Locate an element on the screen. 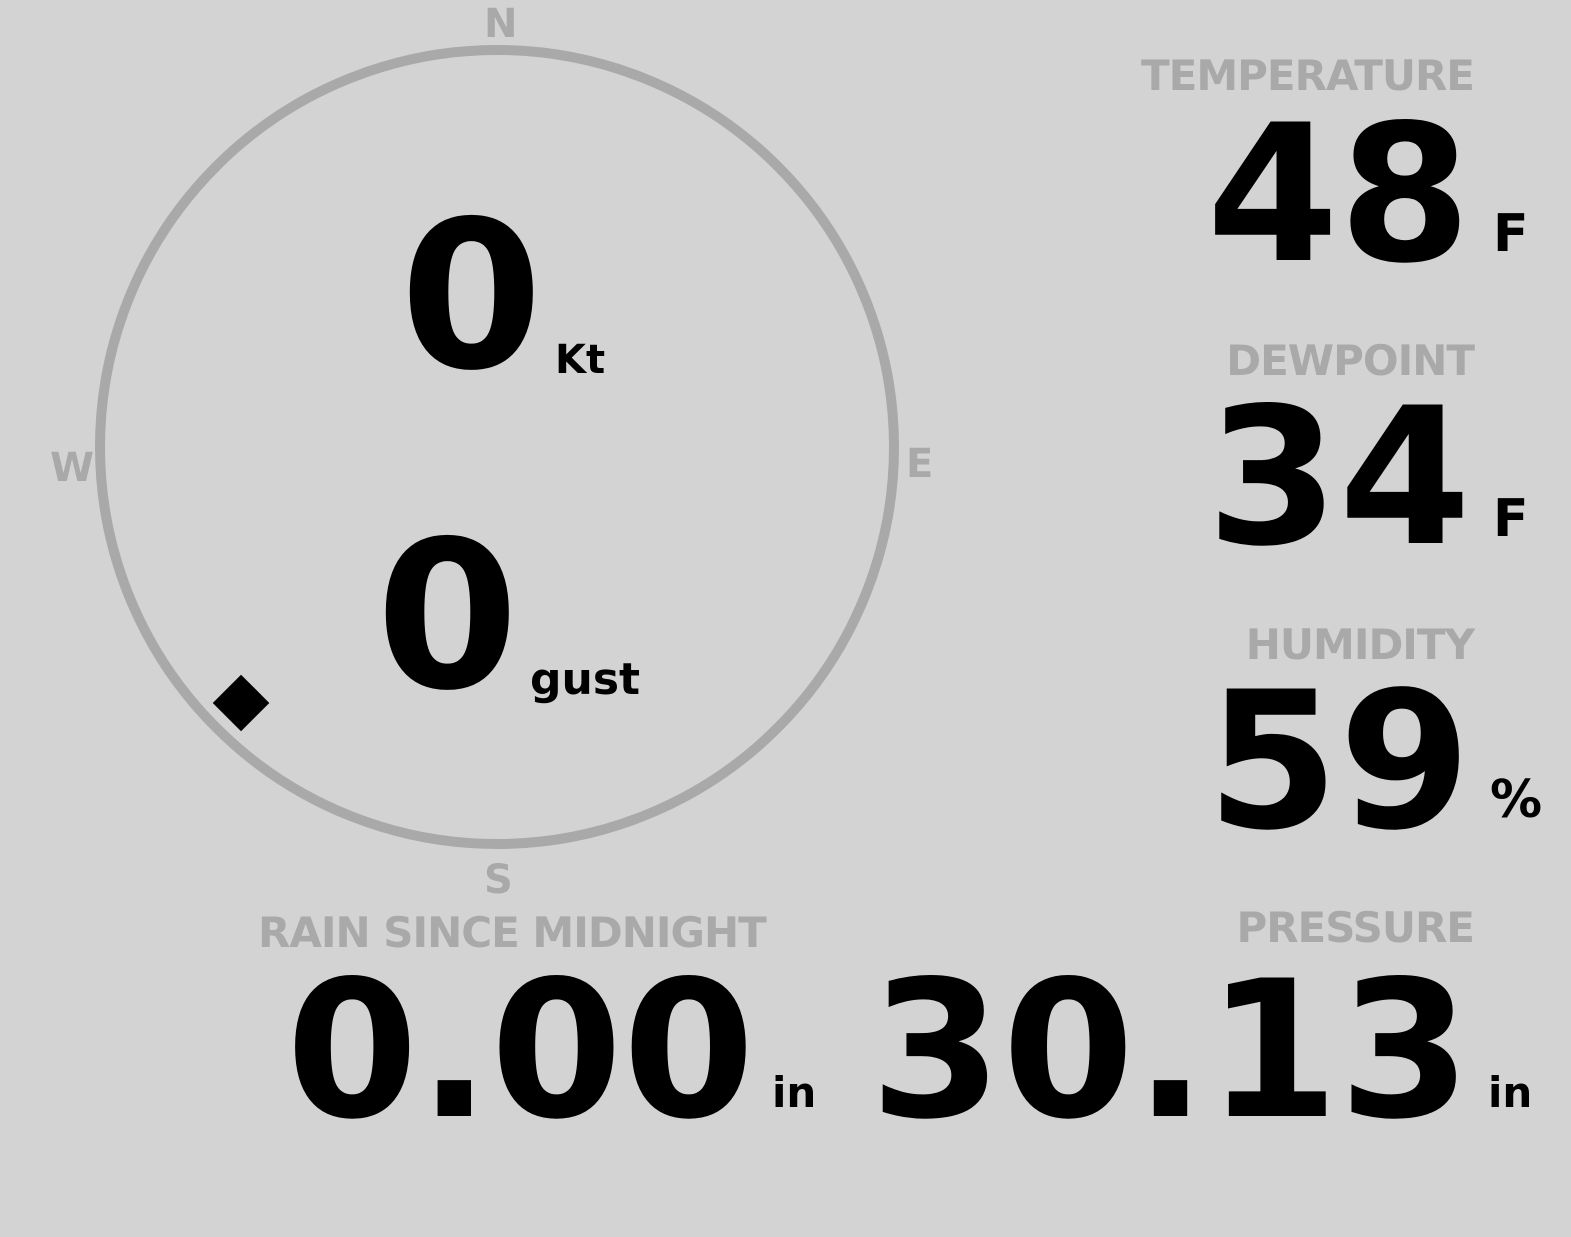  humidity-unit: % is located at coordinates (1516, 800).